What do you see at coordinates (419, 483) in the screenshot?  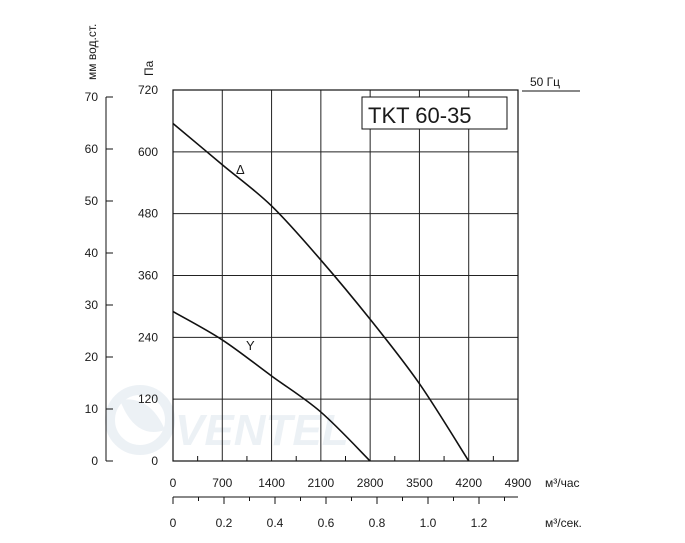 I see `x-tick-label: 3500` at bounding box center [419, 483].